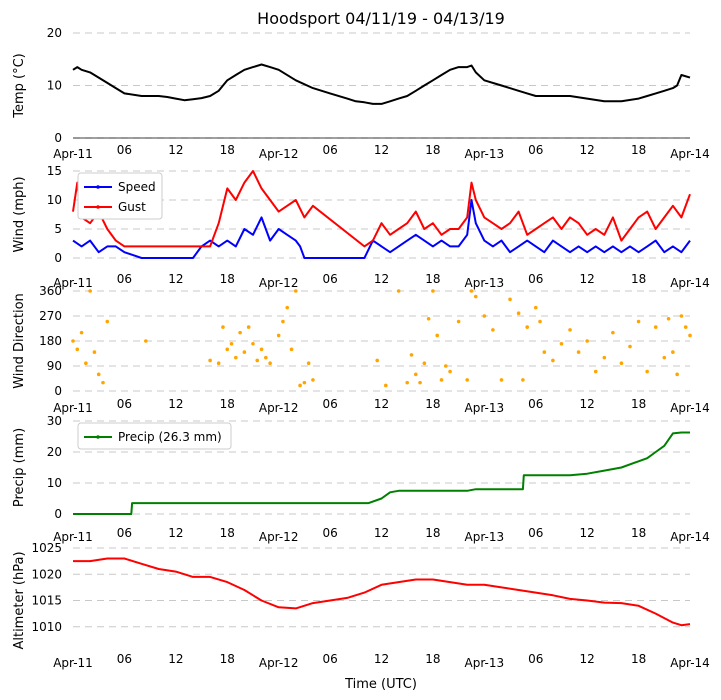  Describe the element at coordinates (58, 229) in the screenshot. I see `y-tick-label: 5` at that location.